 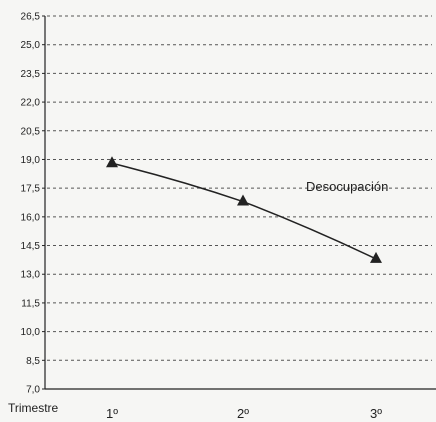 What do you see at coordinates (30, 303) in the screenshot?
I see `y-tick-label: 11,5` at bounding box center [30, 303].